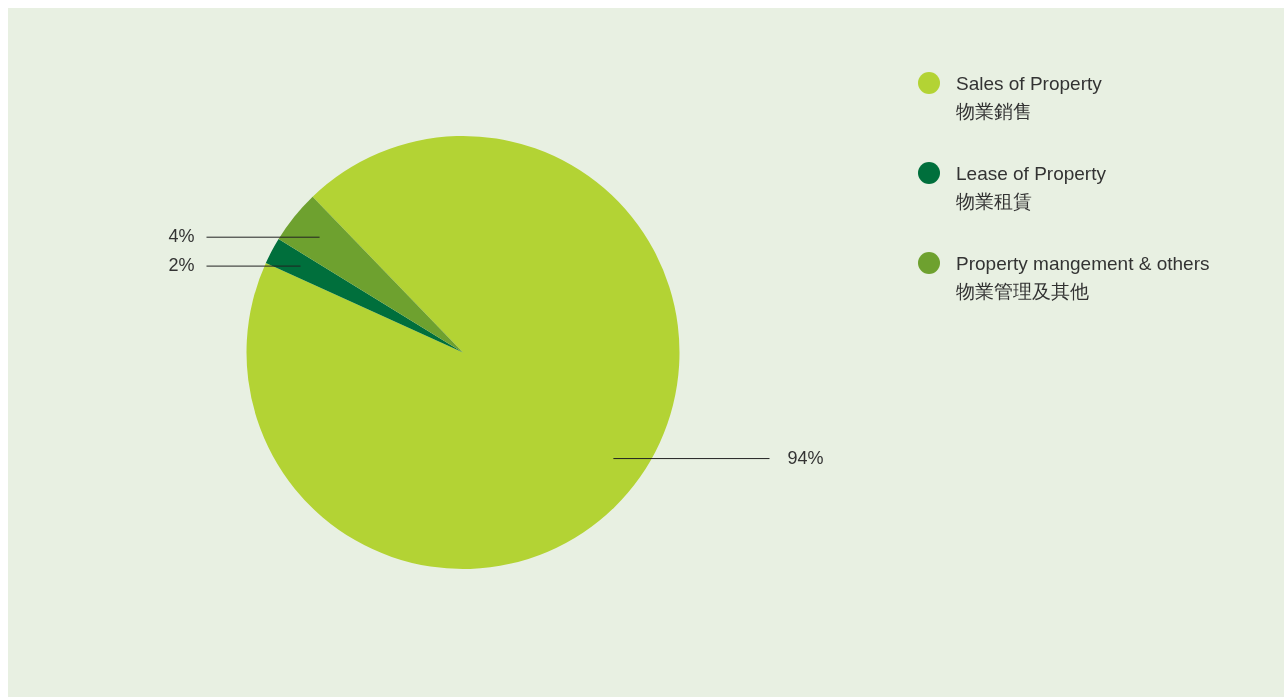 This screenshot has width=1284, height=697. I want to click on legend-label: Property mangement & others 物業管理及其他, so click(1083, 278).